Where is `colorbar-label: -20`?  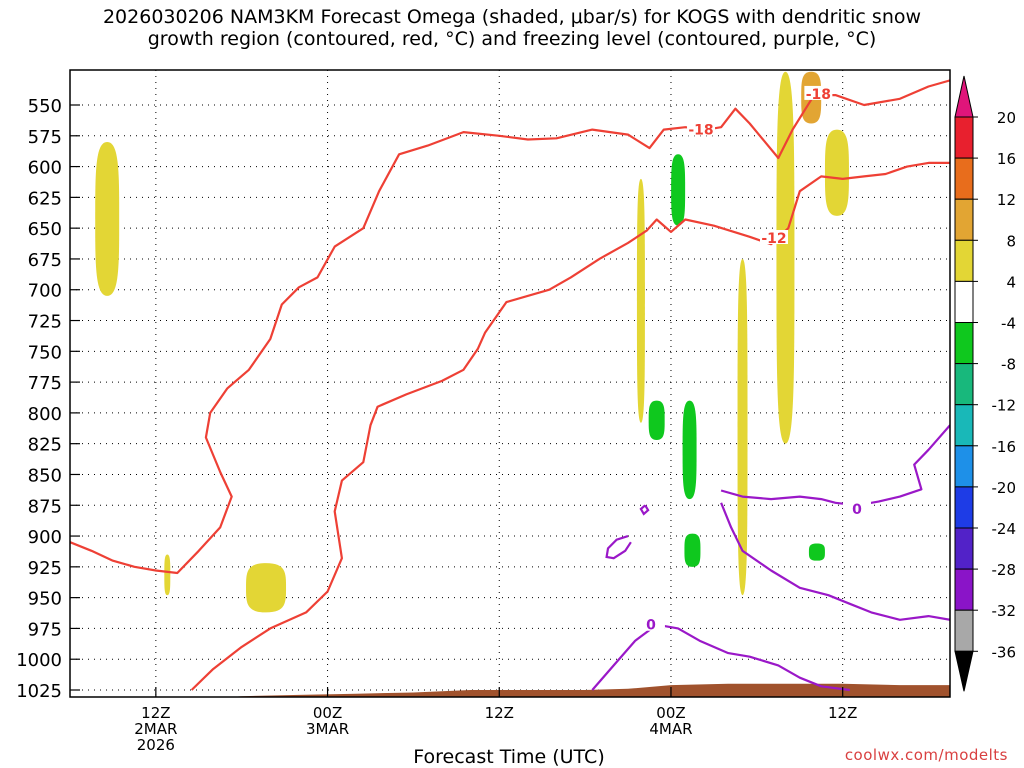
colorbar-label: -20 is located at coordinates (1004, 488).